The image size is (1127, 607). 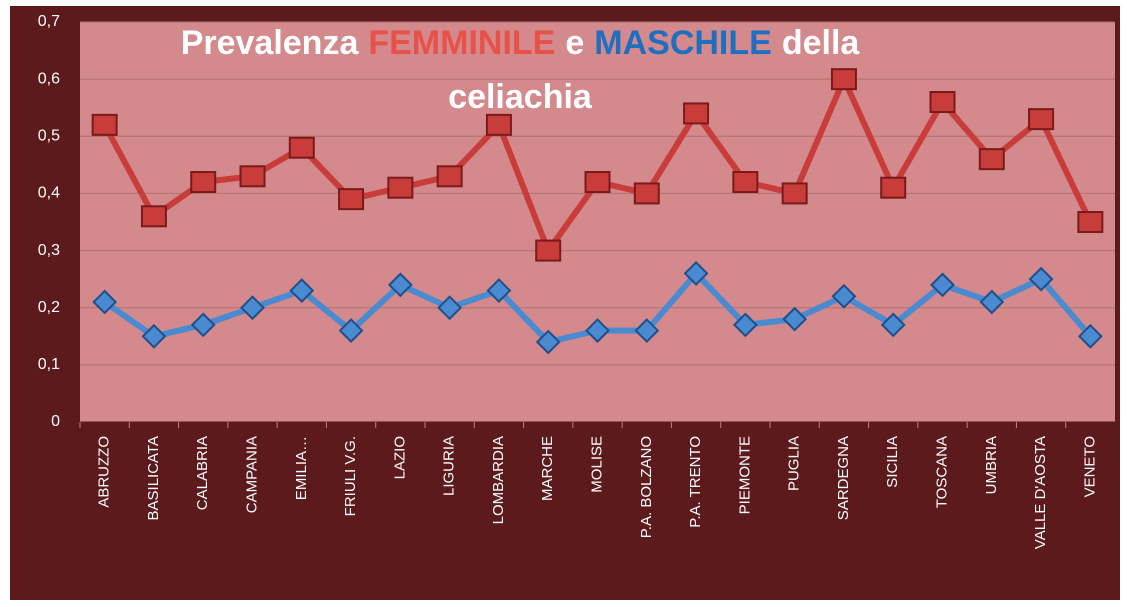 I want to click on title-part: FEMMINILE, so click(x=462, y=43).